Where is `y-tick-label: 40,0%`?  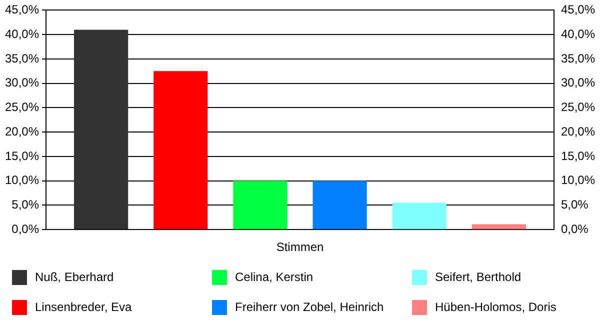 y-tick-label: 40,0% is located at coordinates (22, 33).